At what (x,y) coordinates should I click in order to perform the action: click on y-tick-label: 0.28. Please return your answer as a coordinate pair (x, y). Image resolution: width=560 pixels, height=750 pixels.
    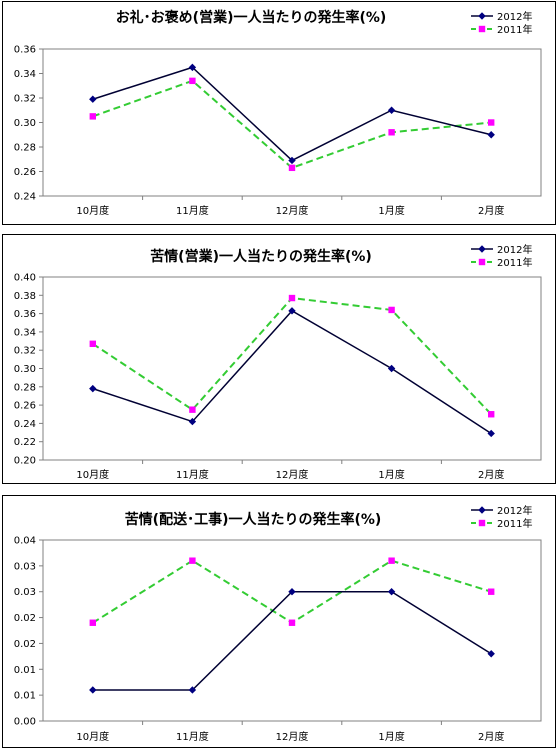
    Looking at the image, I should click on (25, 387).